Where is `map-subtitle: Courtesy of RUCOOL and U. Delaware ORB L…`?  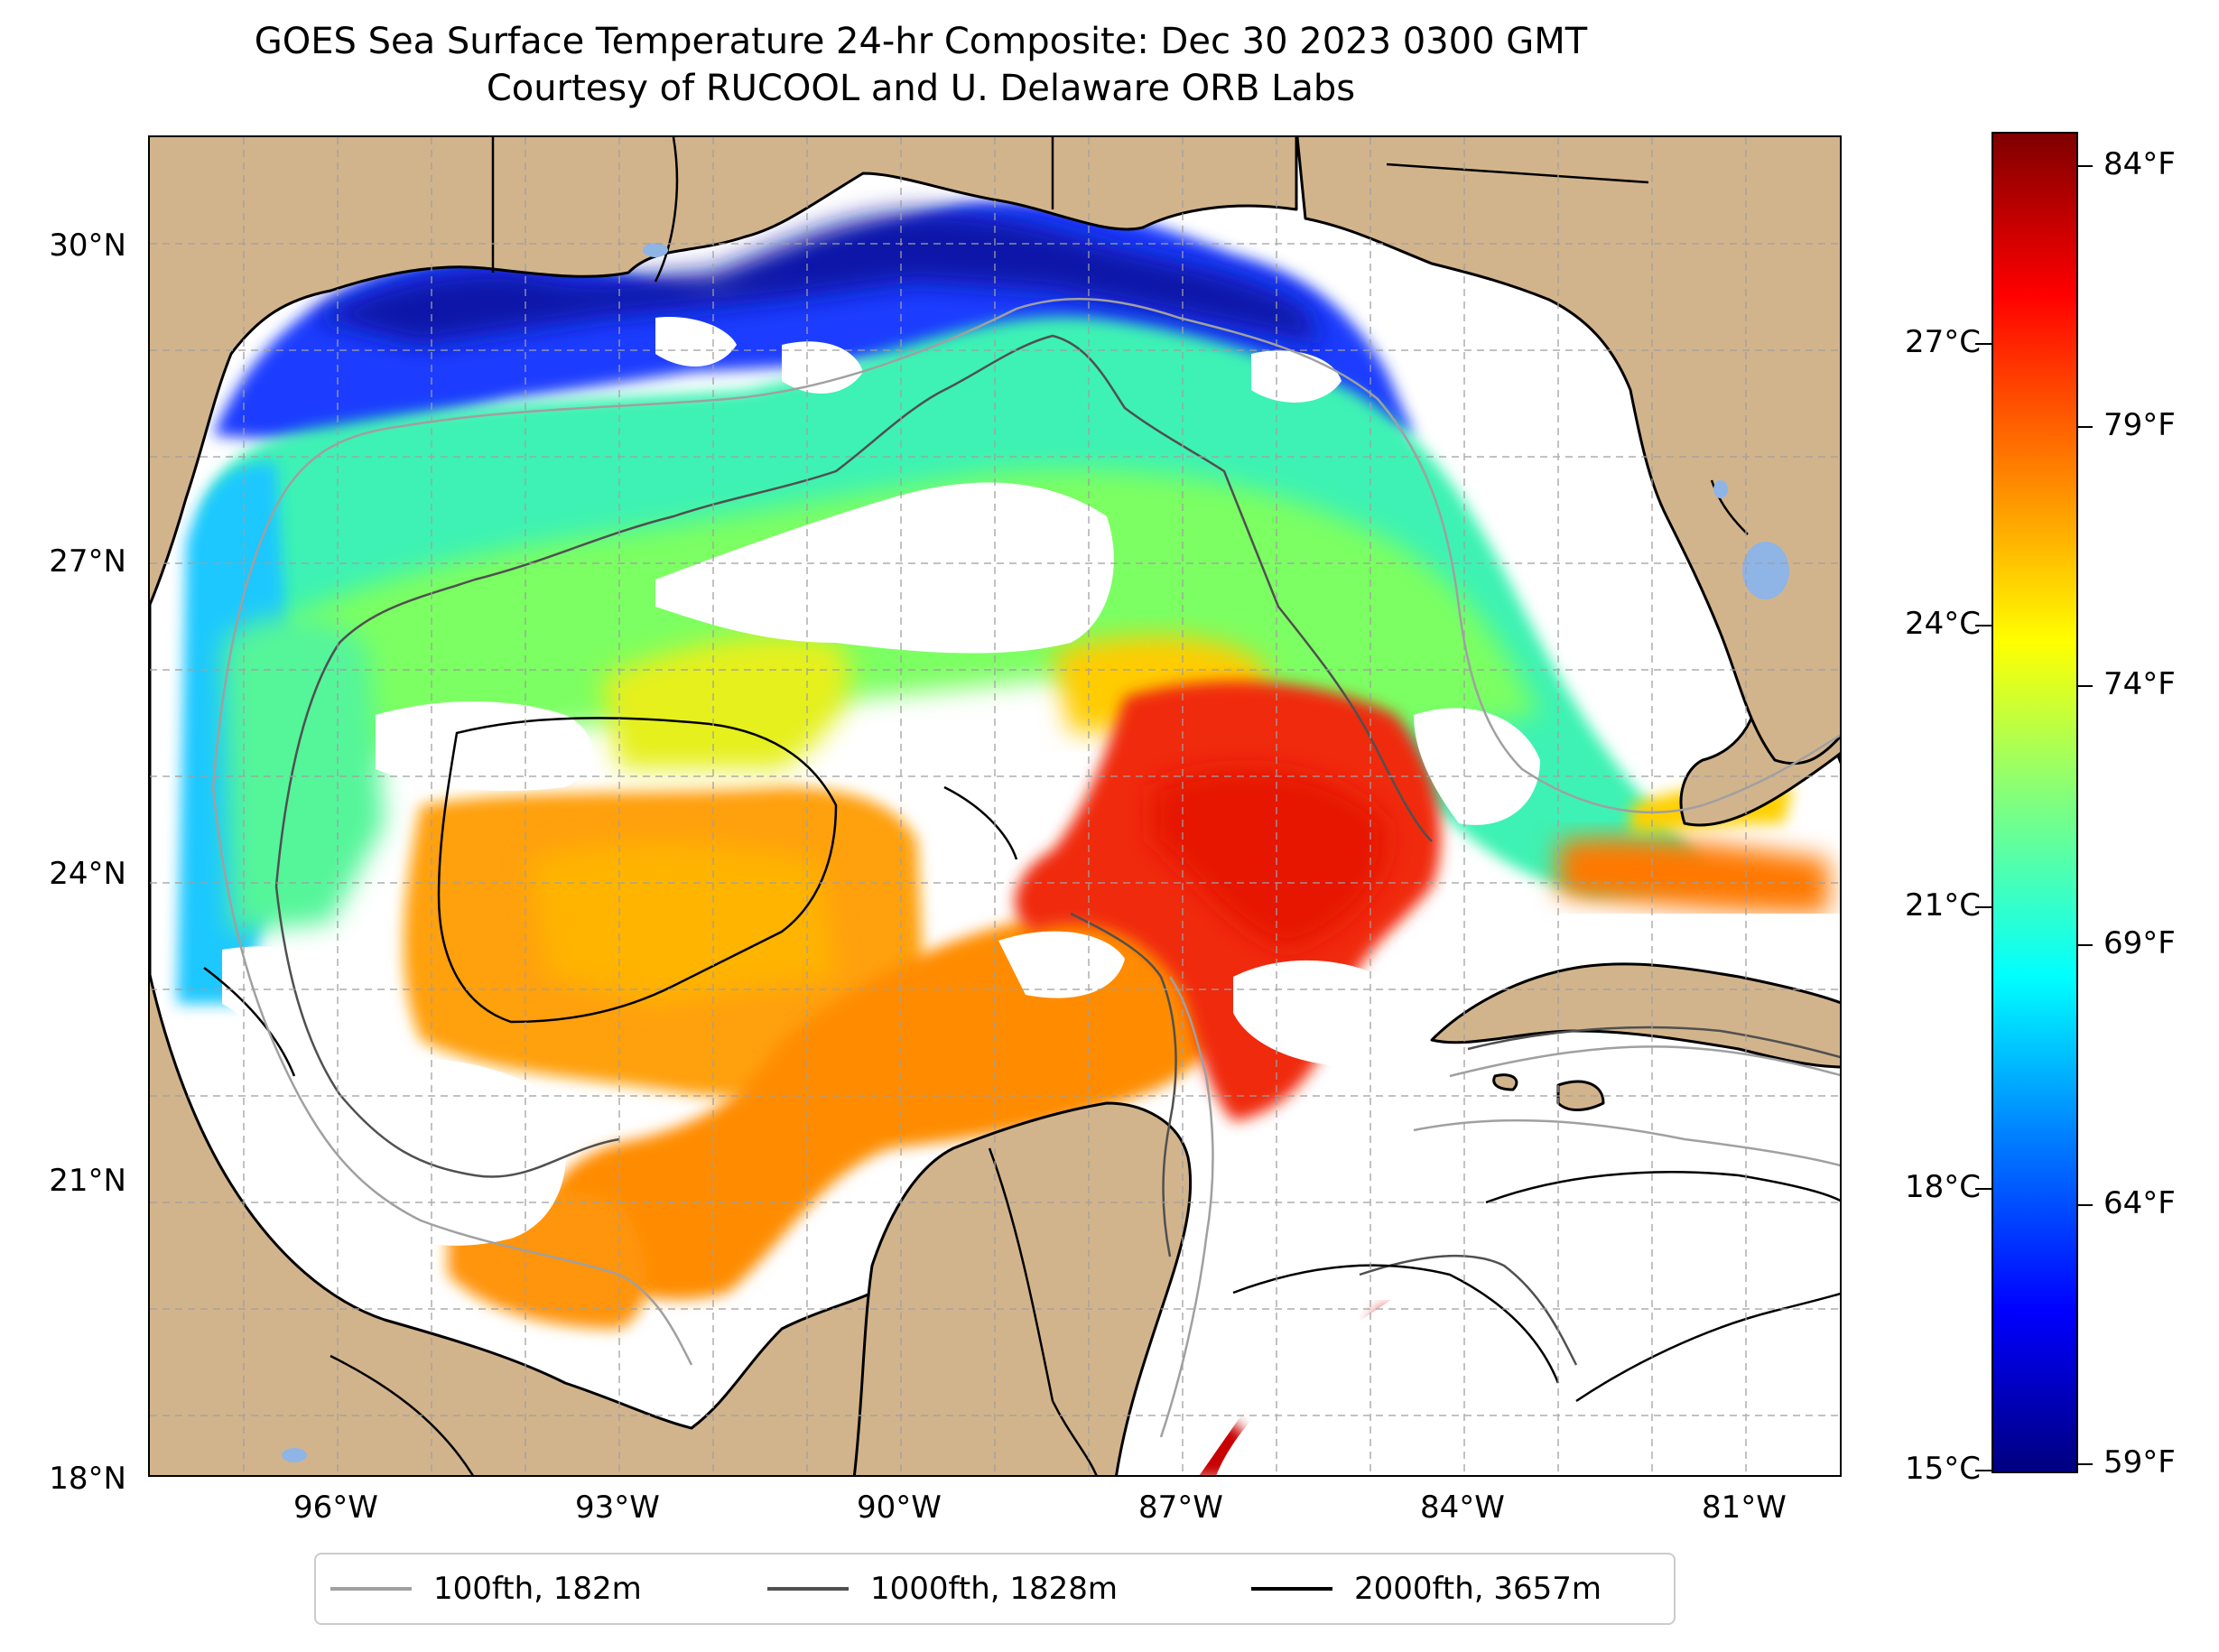
map-subtitle: Courtesy of RUCOOL and U. Delaware ORB L… is located at coordinates (921, 88).